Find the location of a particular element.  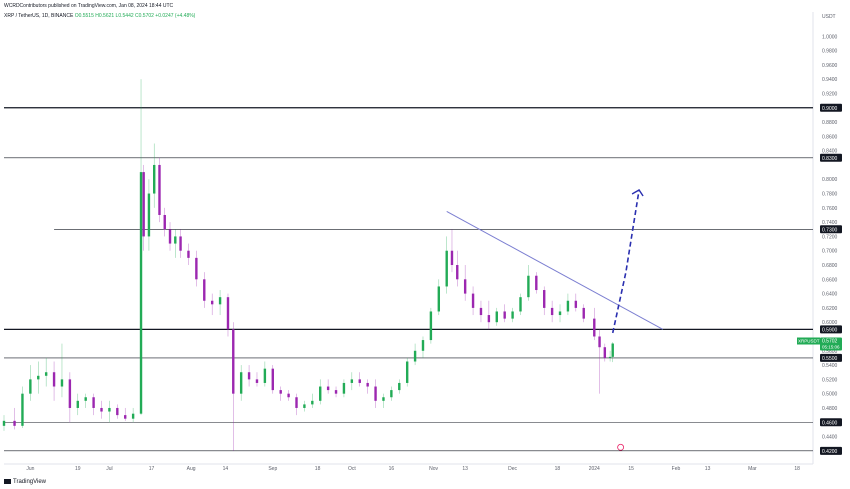

time-tick-label: Aug is located at coordinates (191, 469).